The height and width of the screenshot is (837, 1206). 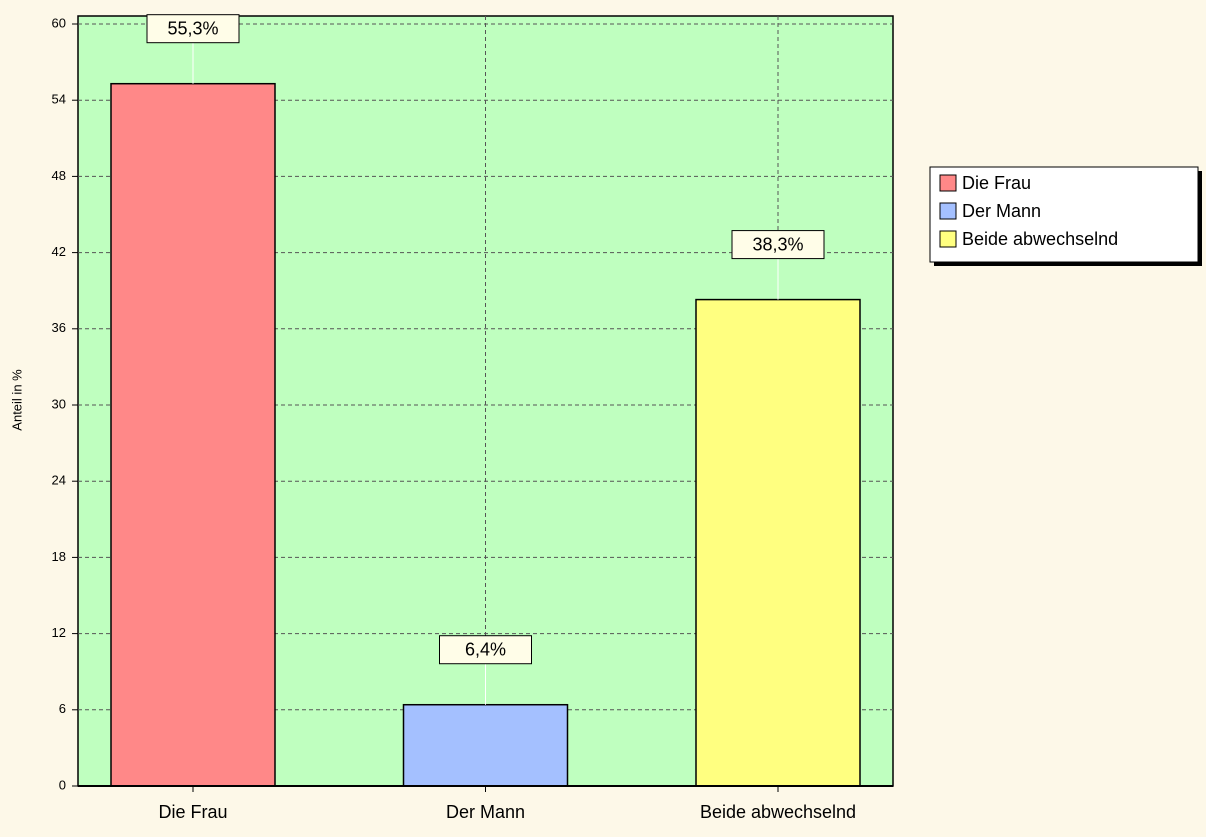 I want to click on data-label: 6,4%, so click(x=485, y=649).